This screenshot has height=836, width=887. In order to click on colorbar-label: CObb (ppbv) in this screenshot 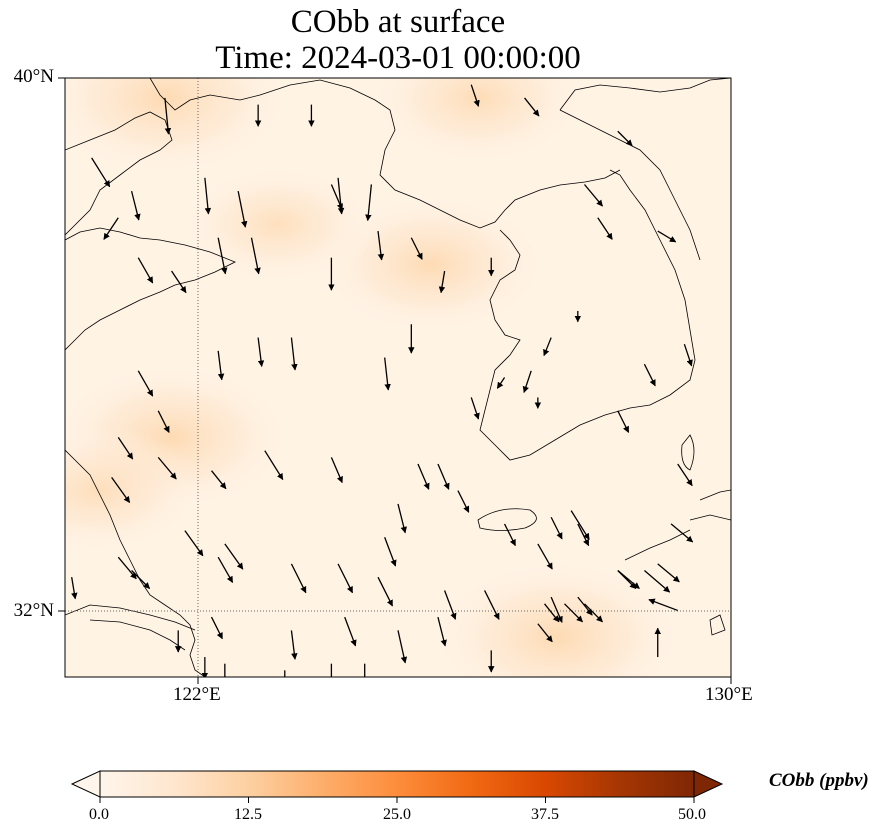, I will do `click(819, 780)`.